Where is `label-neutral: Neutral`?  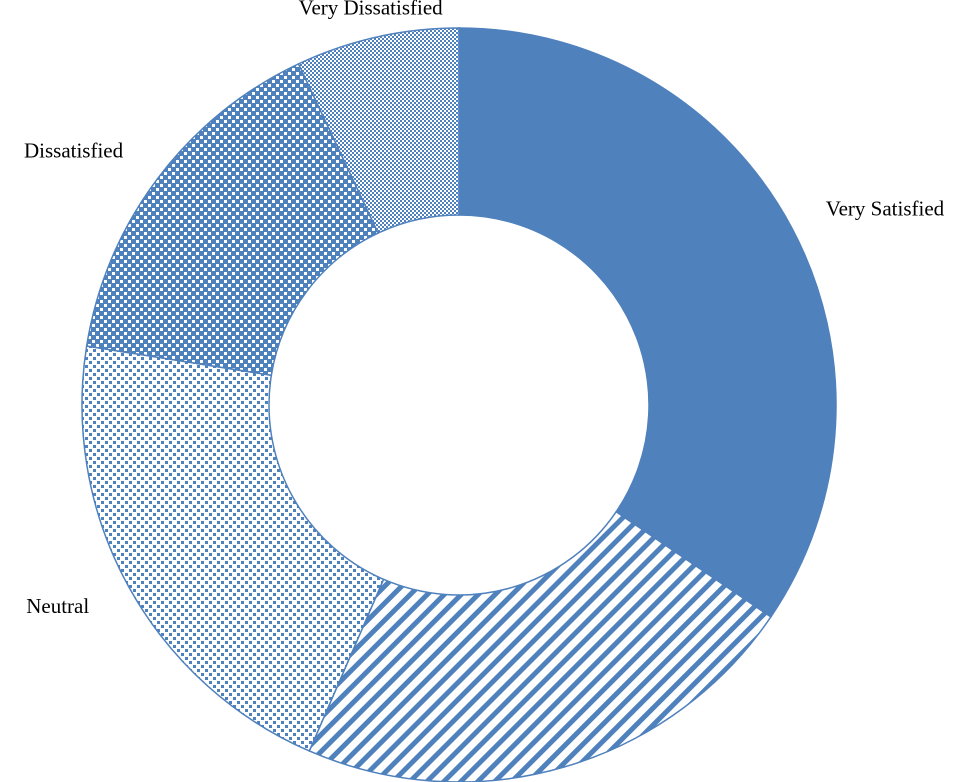 label-neutral: Neutral is located at coordinates (57, 606).